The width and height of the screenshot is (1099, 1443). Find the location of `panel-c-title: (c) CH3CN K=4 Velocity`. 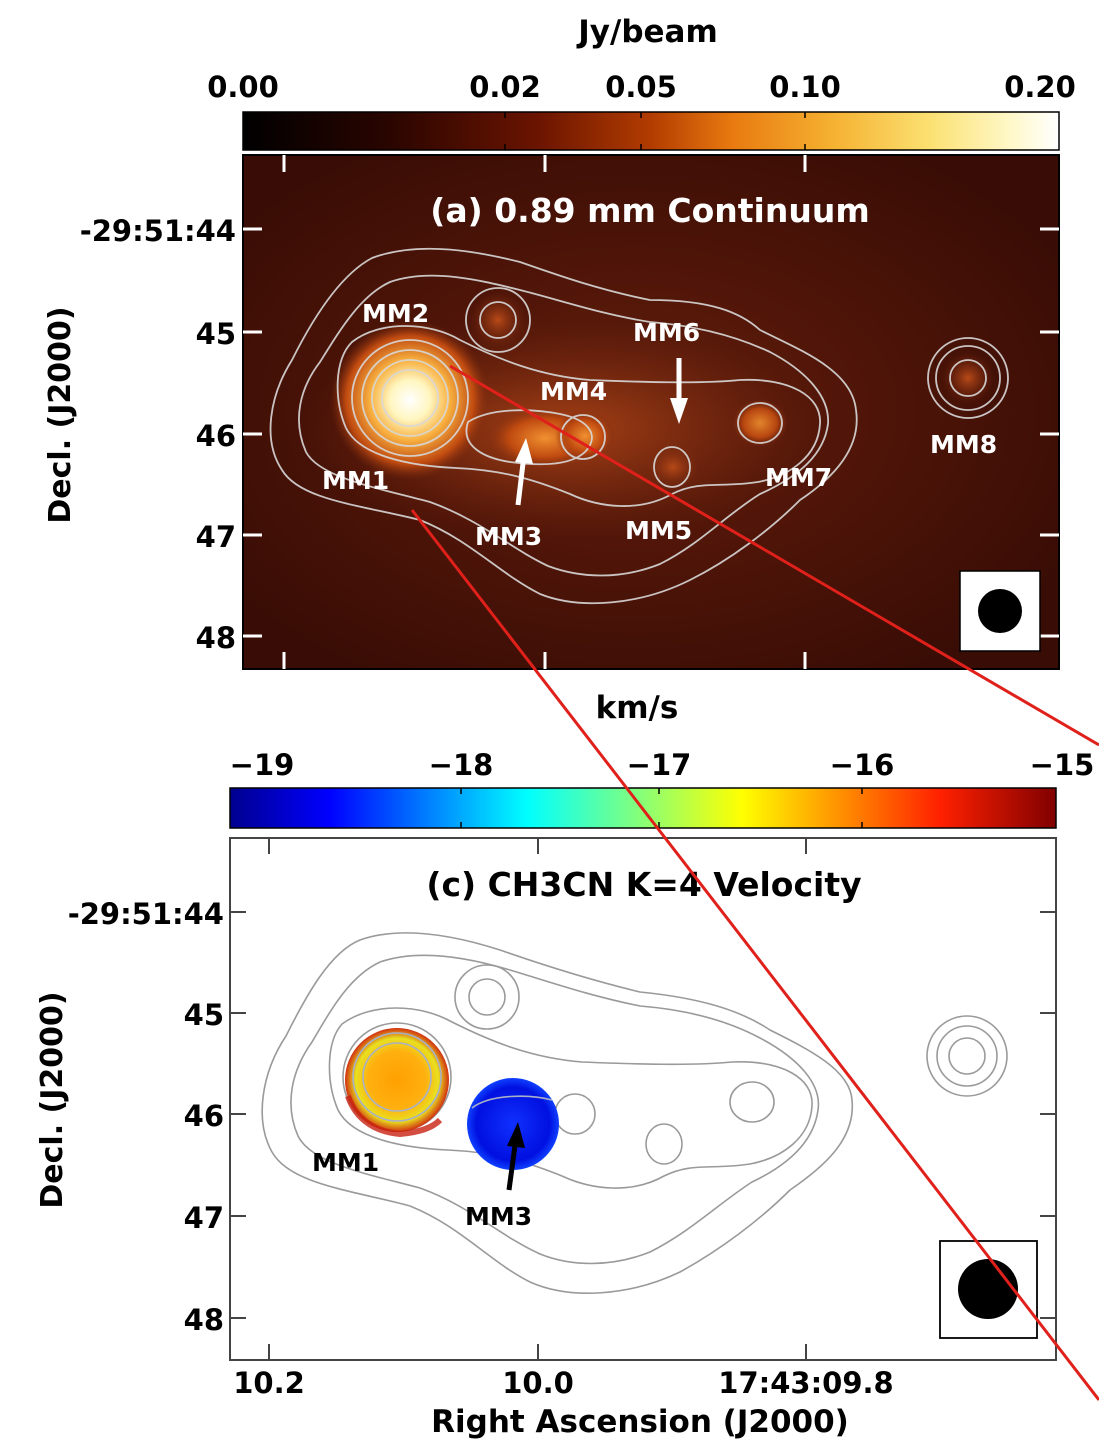

panel-c-title: (c) CH3CN K=4 Velocity is located at coordinates (643, 884).